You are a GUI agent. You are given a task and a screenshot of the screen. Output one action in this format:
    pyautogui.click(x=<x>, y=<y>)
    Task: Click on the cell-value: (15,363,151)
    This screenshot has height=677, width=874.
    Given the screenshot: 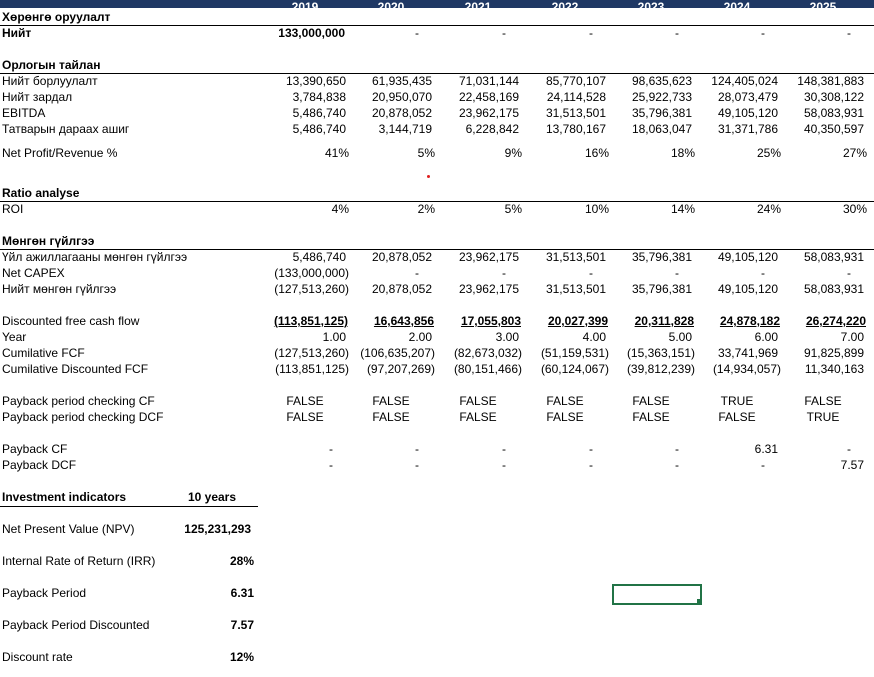 What is the action you would take?
    pyautogui.click(x=660, y=353)
    